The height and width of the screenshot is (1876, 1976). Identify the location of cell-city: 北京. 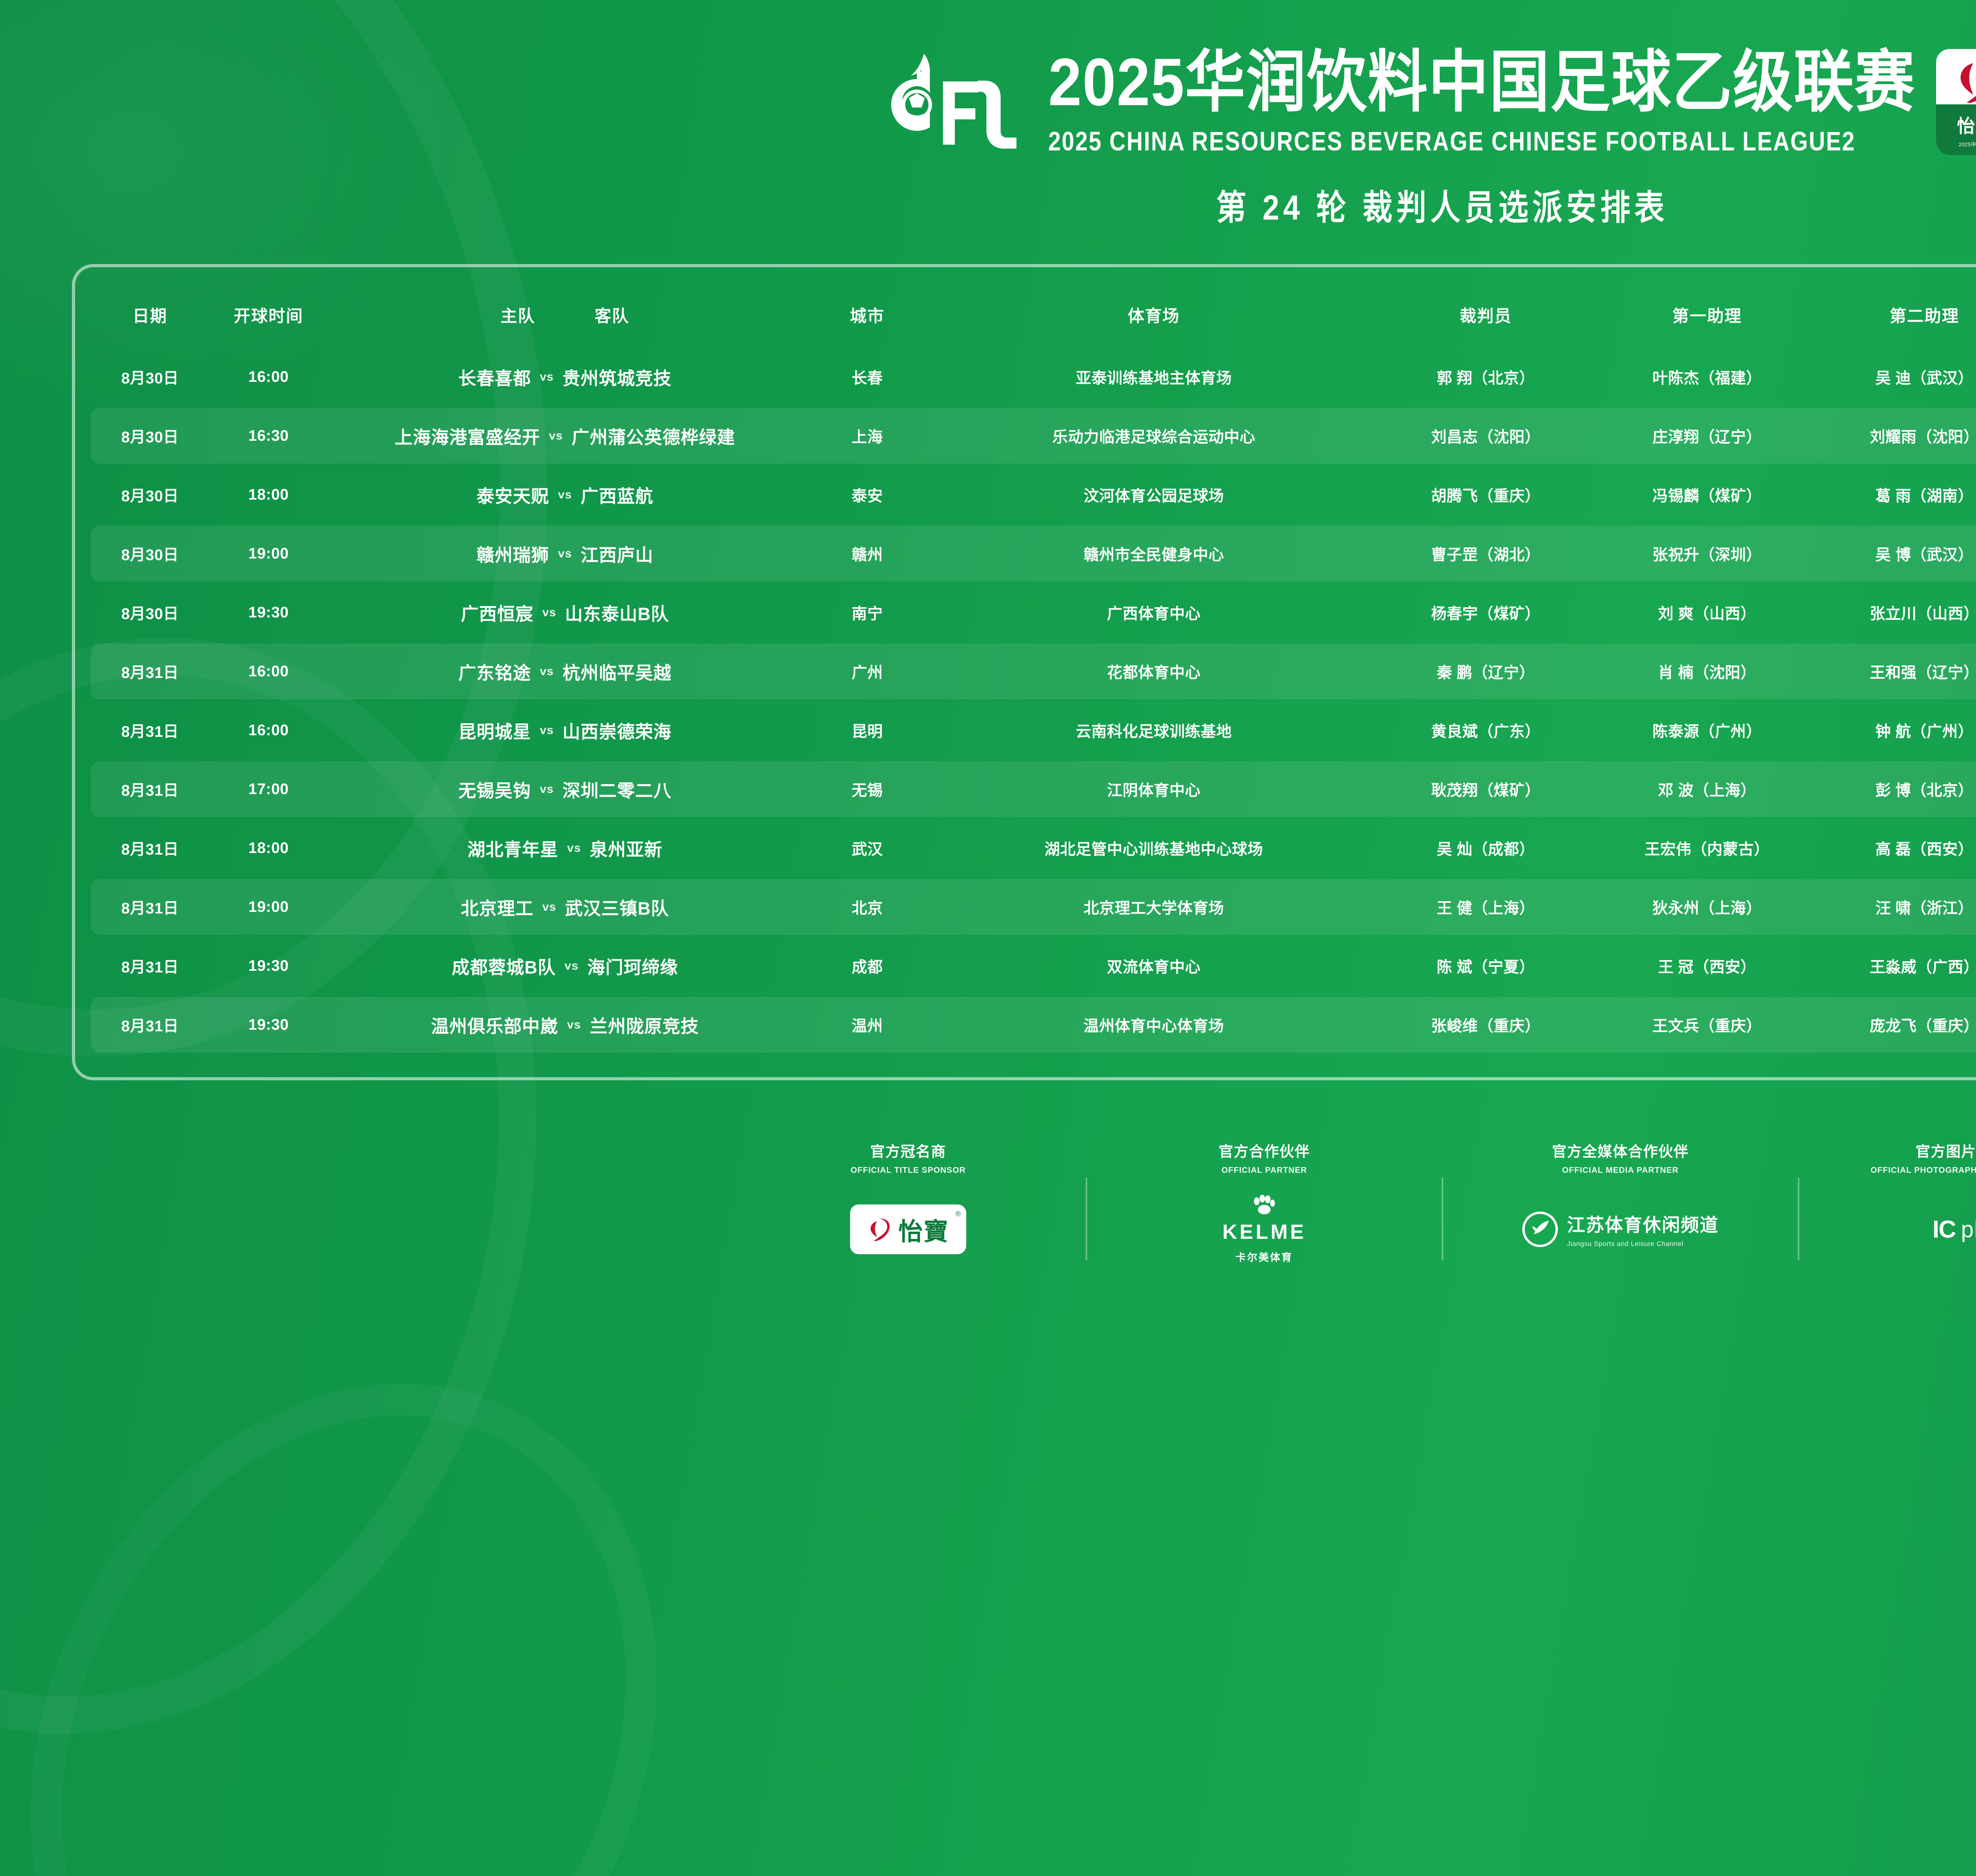
(867, 907).